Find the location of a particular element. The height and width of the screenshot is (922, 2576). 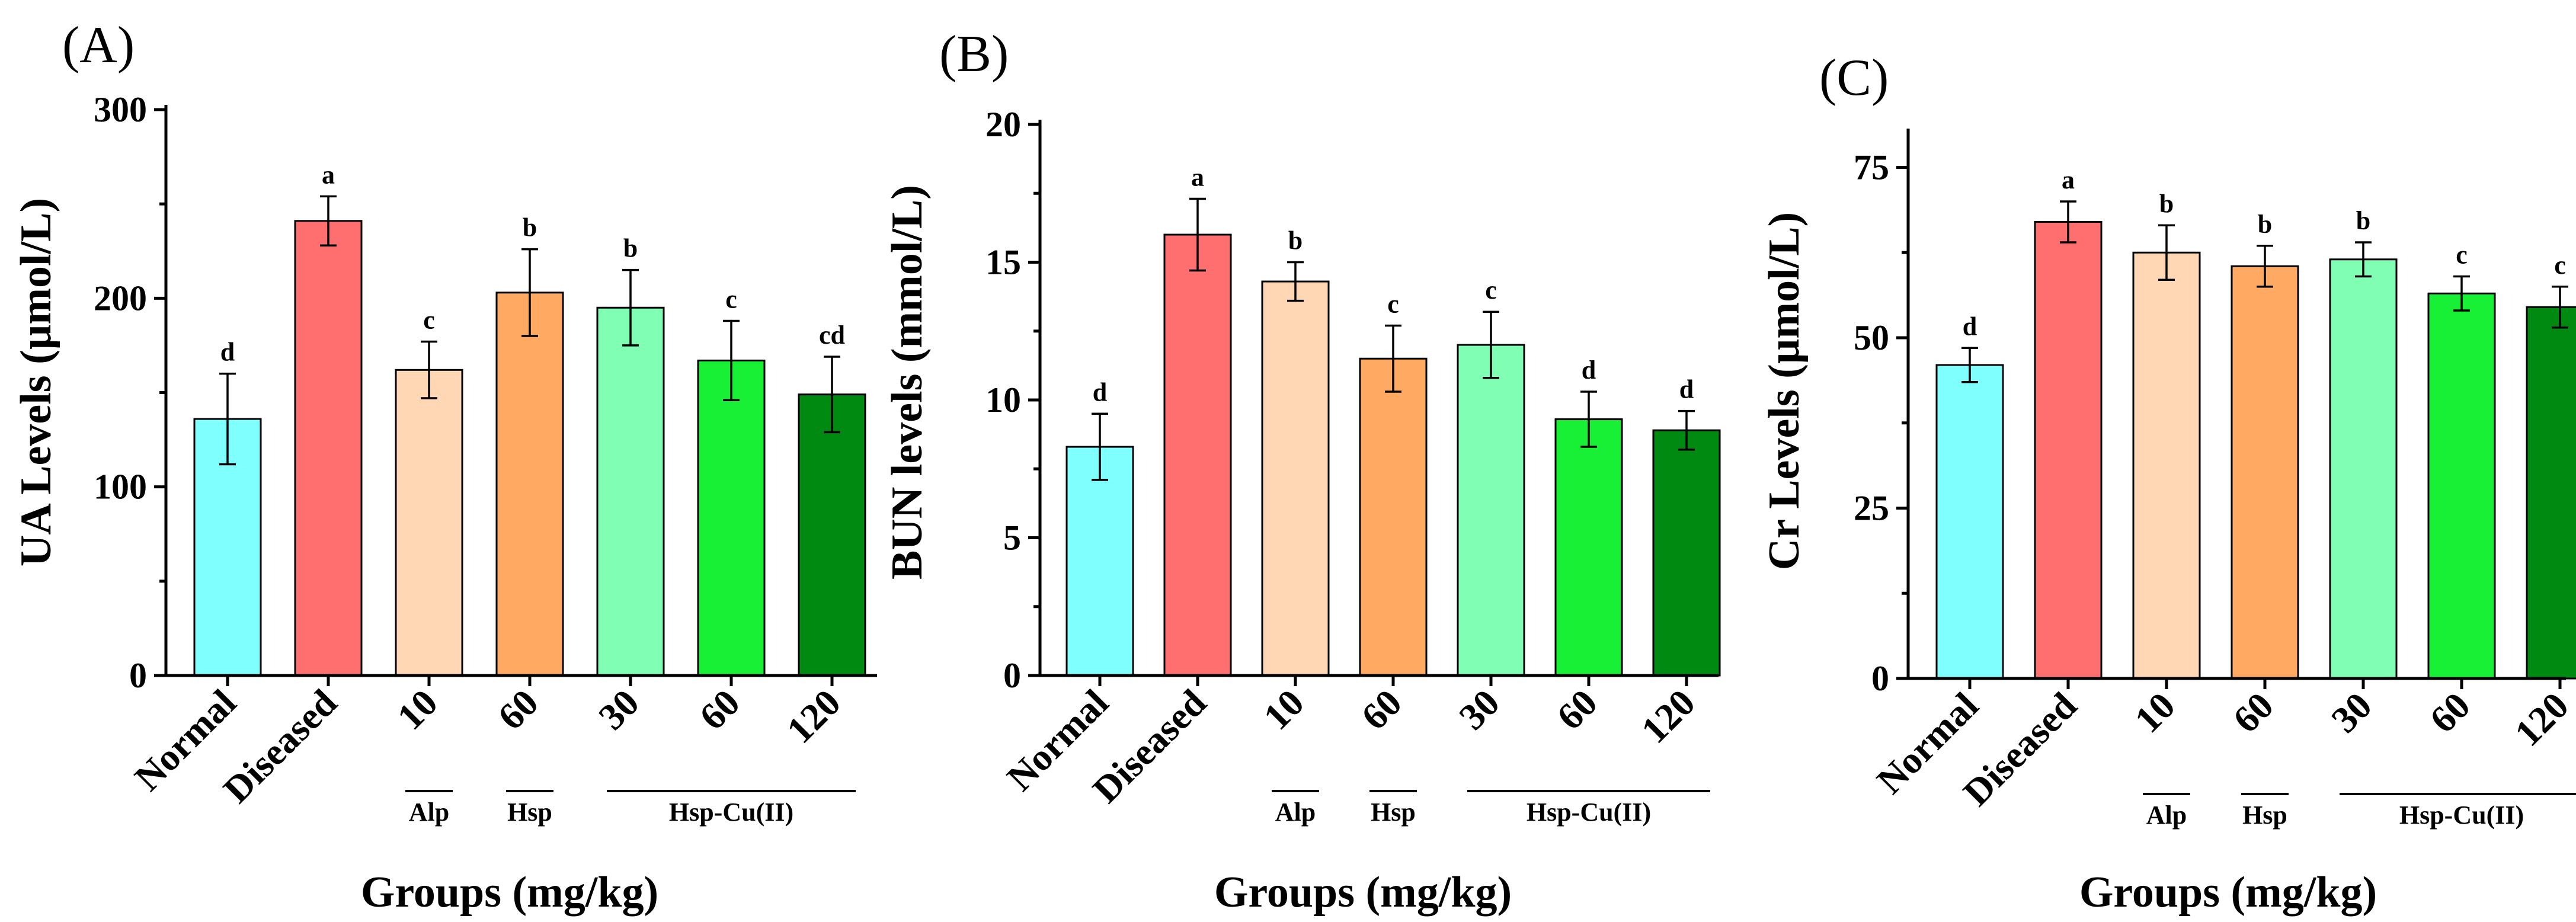

y-tick-label-3: 75 is located at coordinates (1871, 167).